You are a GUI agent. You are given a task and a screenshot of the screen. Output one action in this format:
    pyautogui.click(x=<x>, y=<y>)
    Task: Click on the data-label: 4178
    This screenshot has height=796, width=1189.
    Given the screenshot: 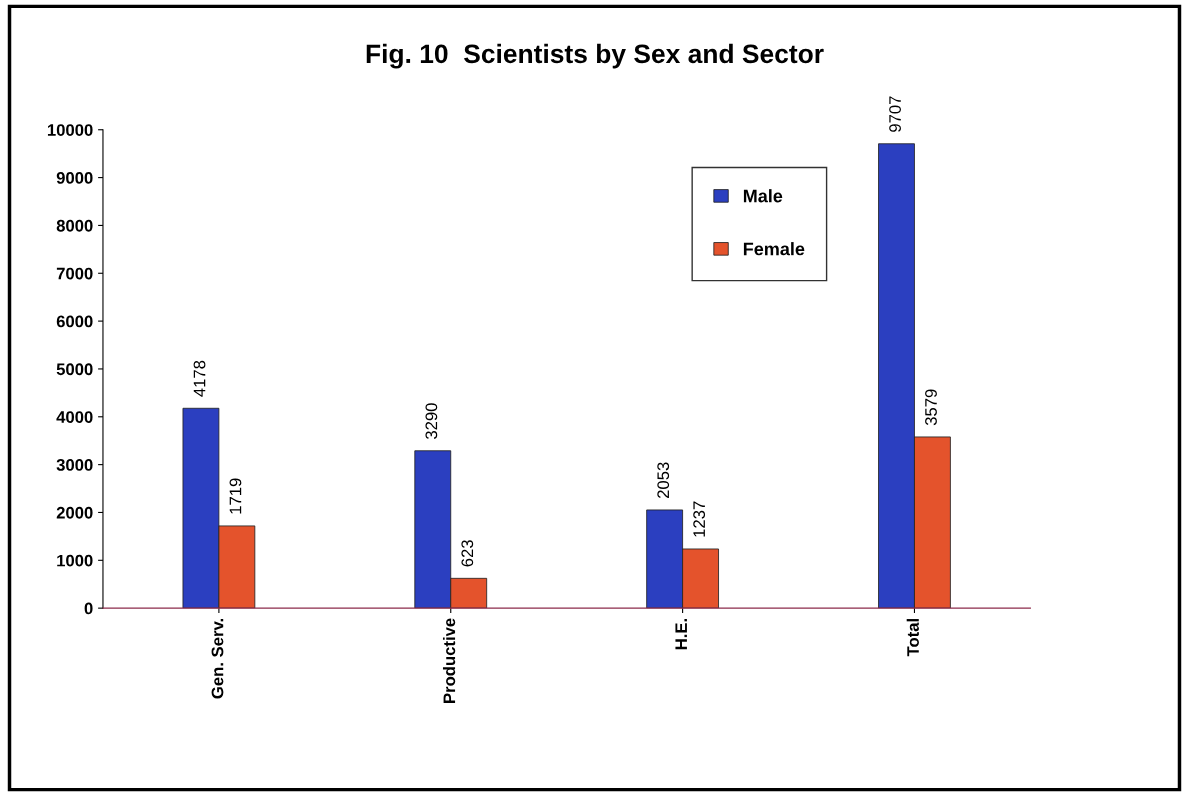 What is the action you would take?
    pyautogui.click(x=199, y=378)
    